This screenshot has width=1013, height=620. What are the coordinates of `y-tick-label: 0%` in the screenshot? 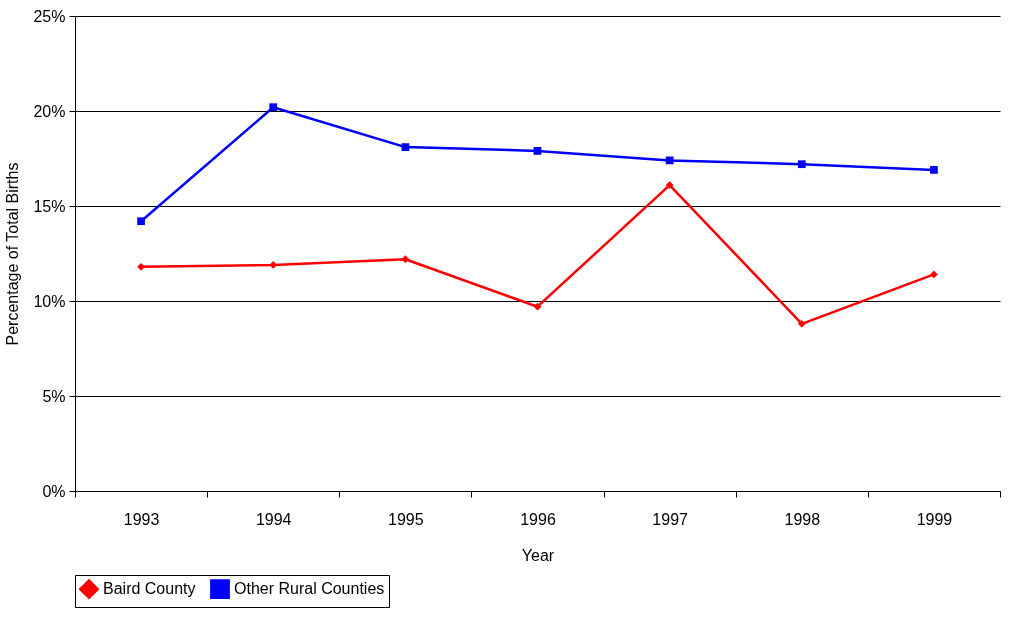 It's located at (54, 491).